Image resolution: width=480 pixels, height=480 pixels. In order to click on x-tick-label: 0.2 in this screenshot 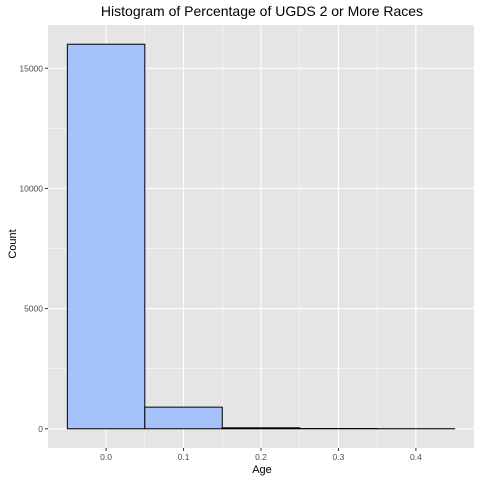, I will do `click(261, 457)`.